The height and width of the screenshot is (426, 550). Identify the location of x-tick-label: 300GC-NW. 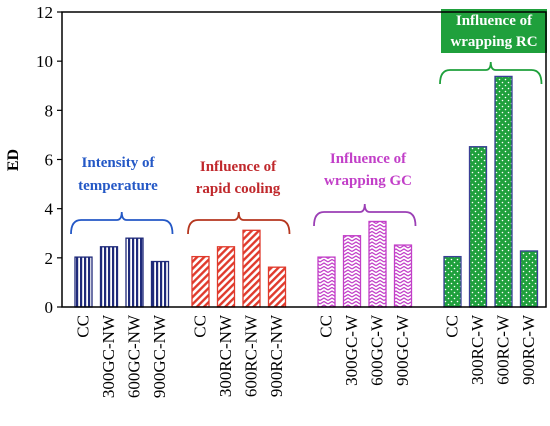
(108, 356).